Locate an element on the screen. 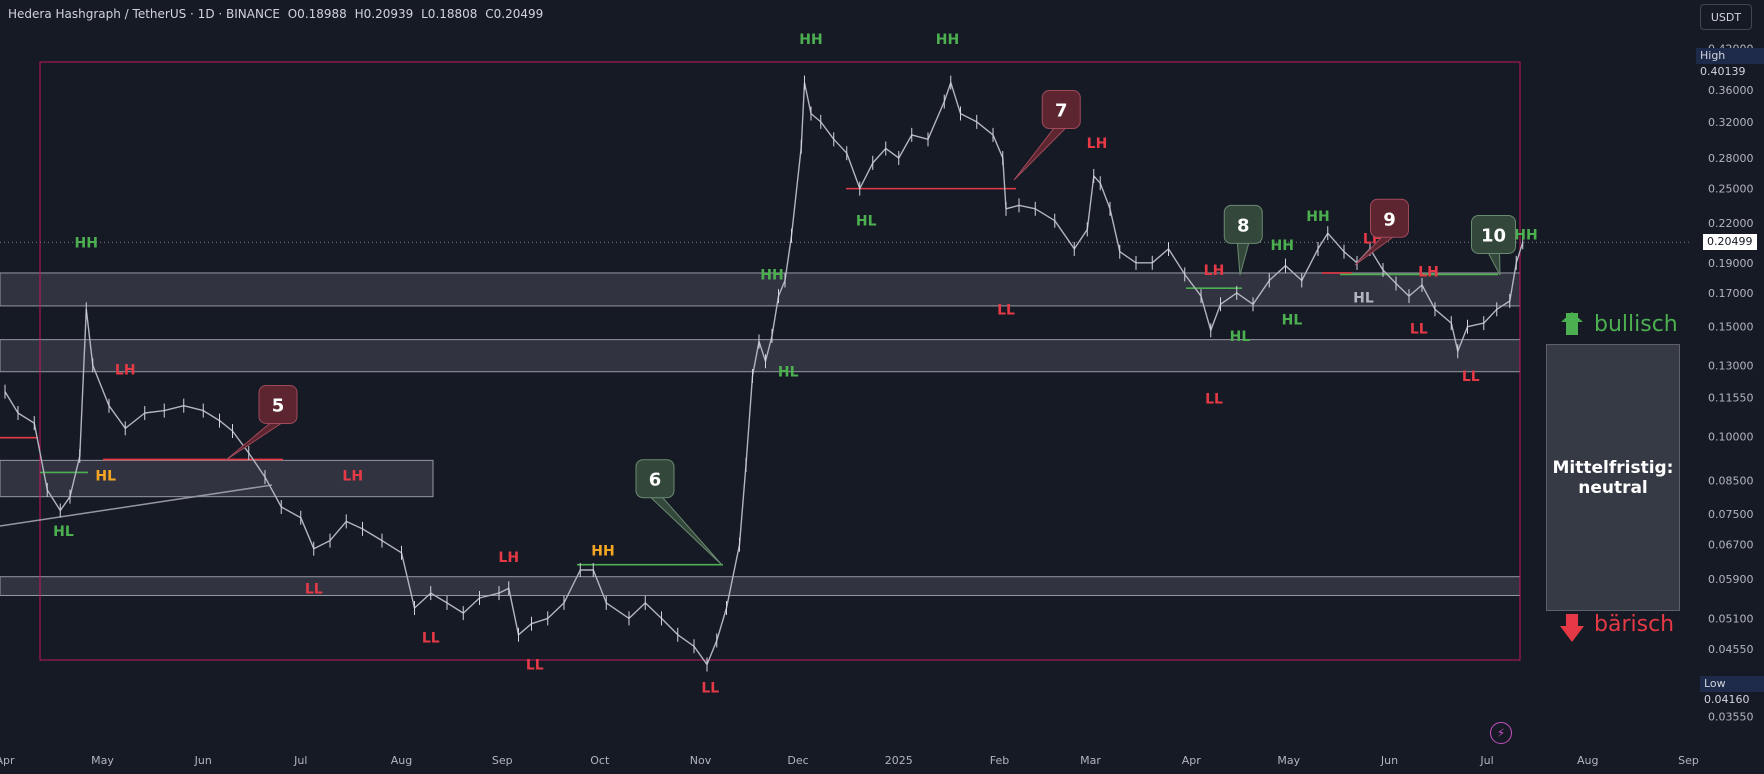 The height and width of the screenshot is (774, 1764). current-price-tag: 0.20499 is located at coordinates (1730, 242).